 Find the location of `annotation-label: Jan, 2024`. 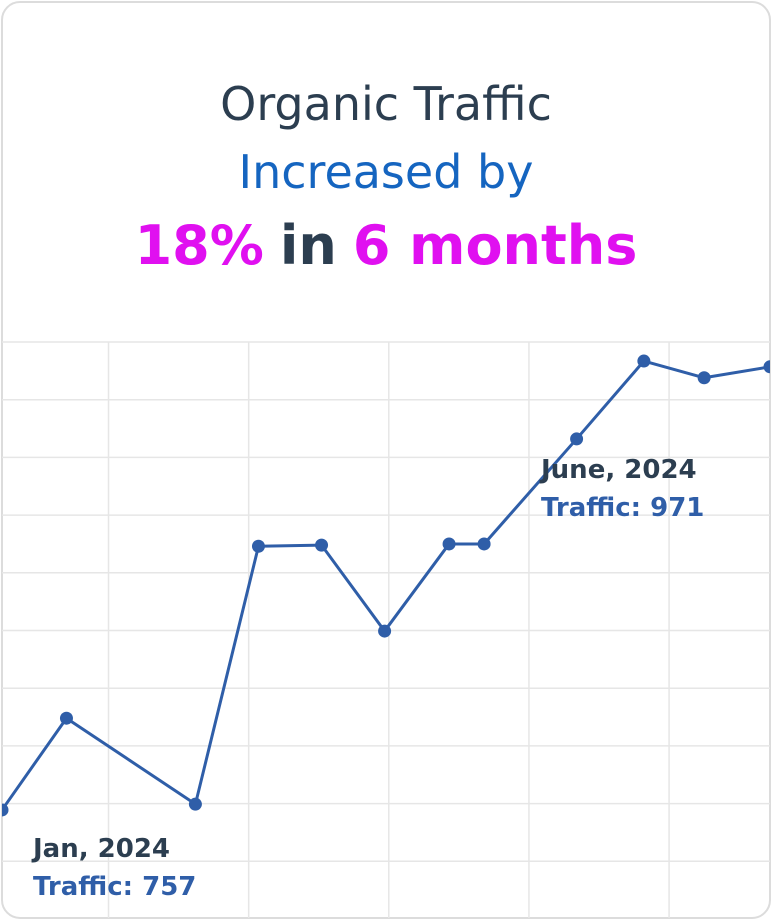

annotation-label: Jan, 2024 is located at coordinates (100, 849).